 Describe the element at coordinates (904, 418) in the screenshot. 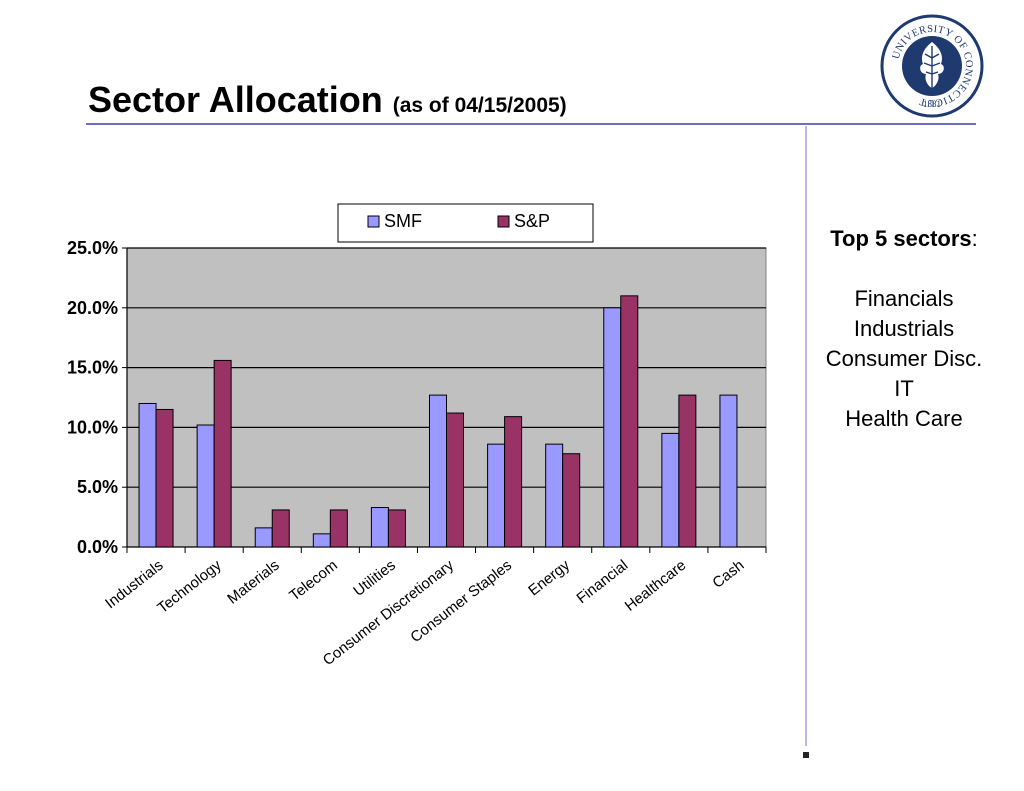

I see `top-sector-item: Health Care` at that location.